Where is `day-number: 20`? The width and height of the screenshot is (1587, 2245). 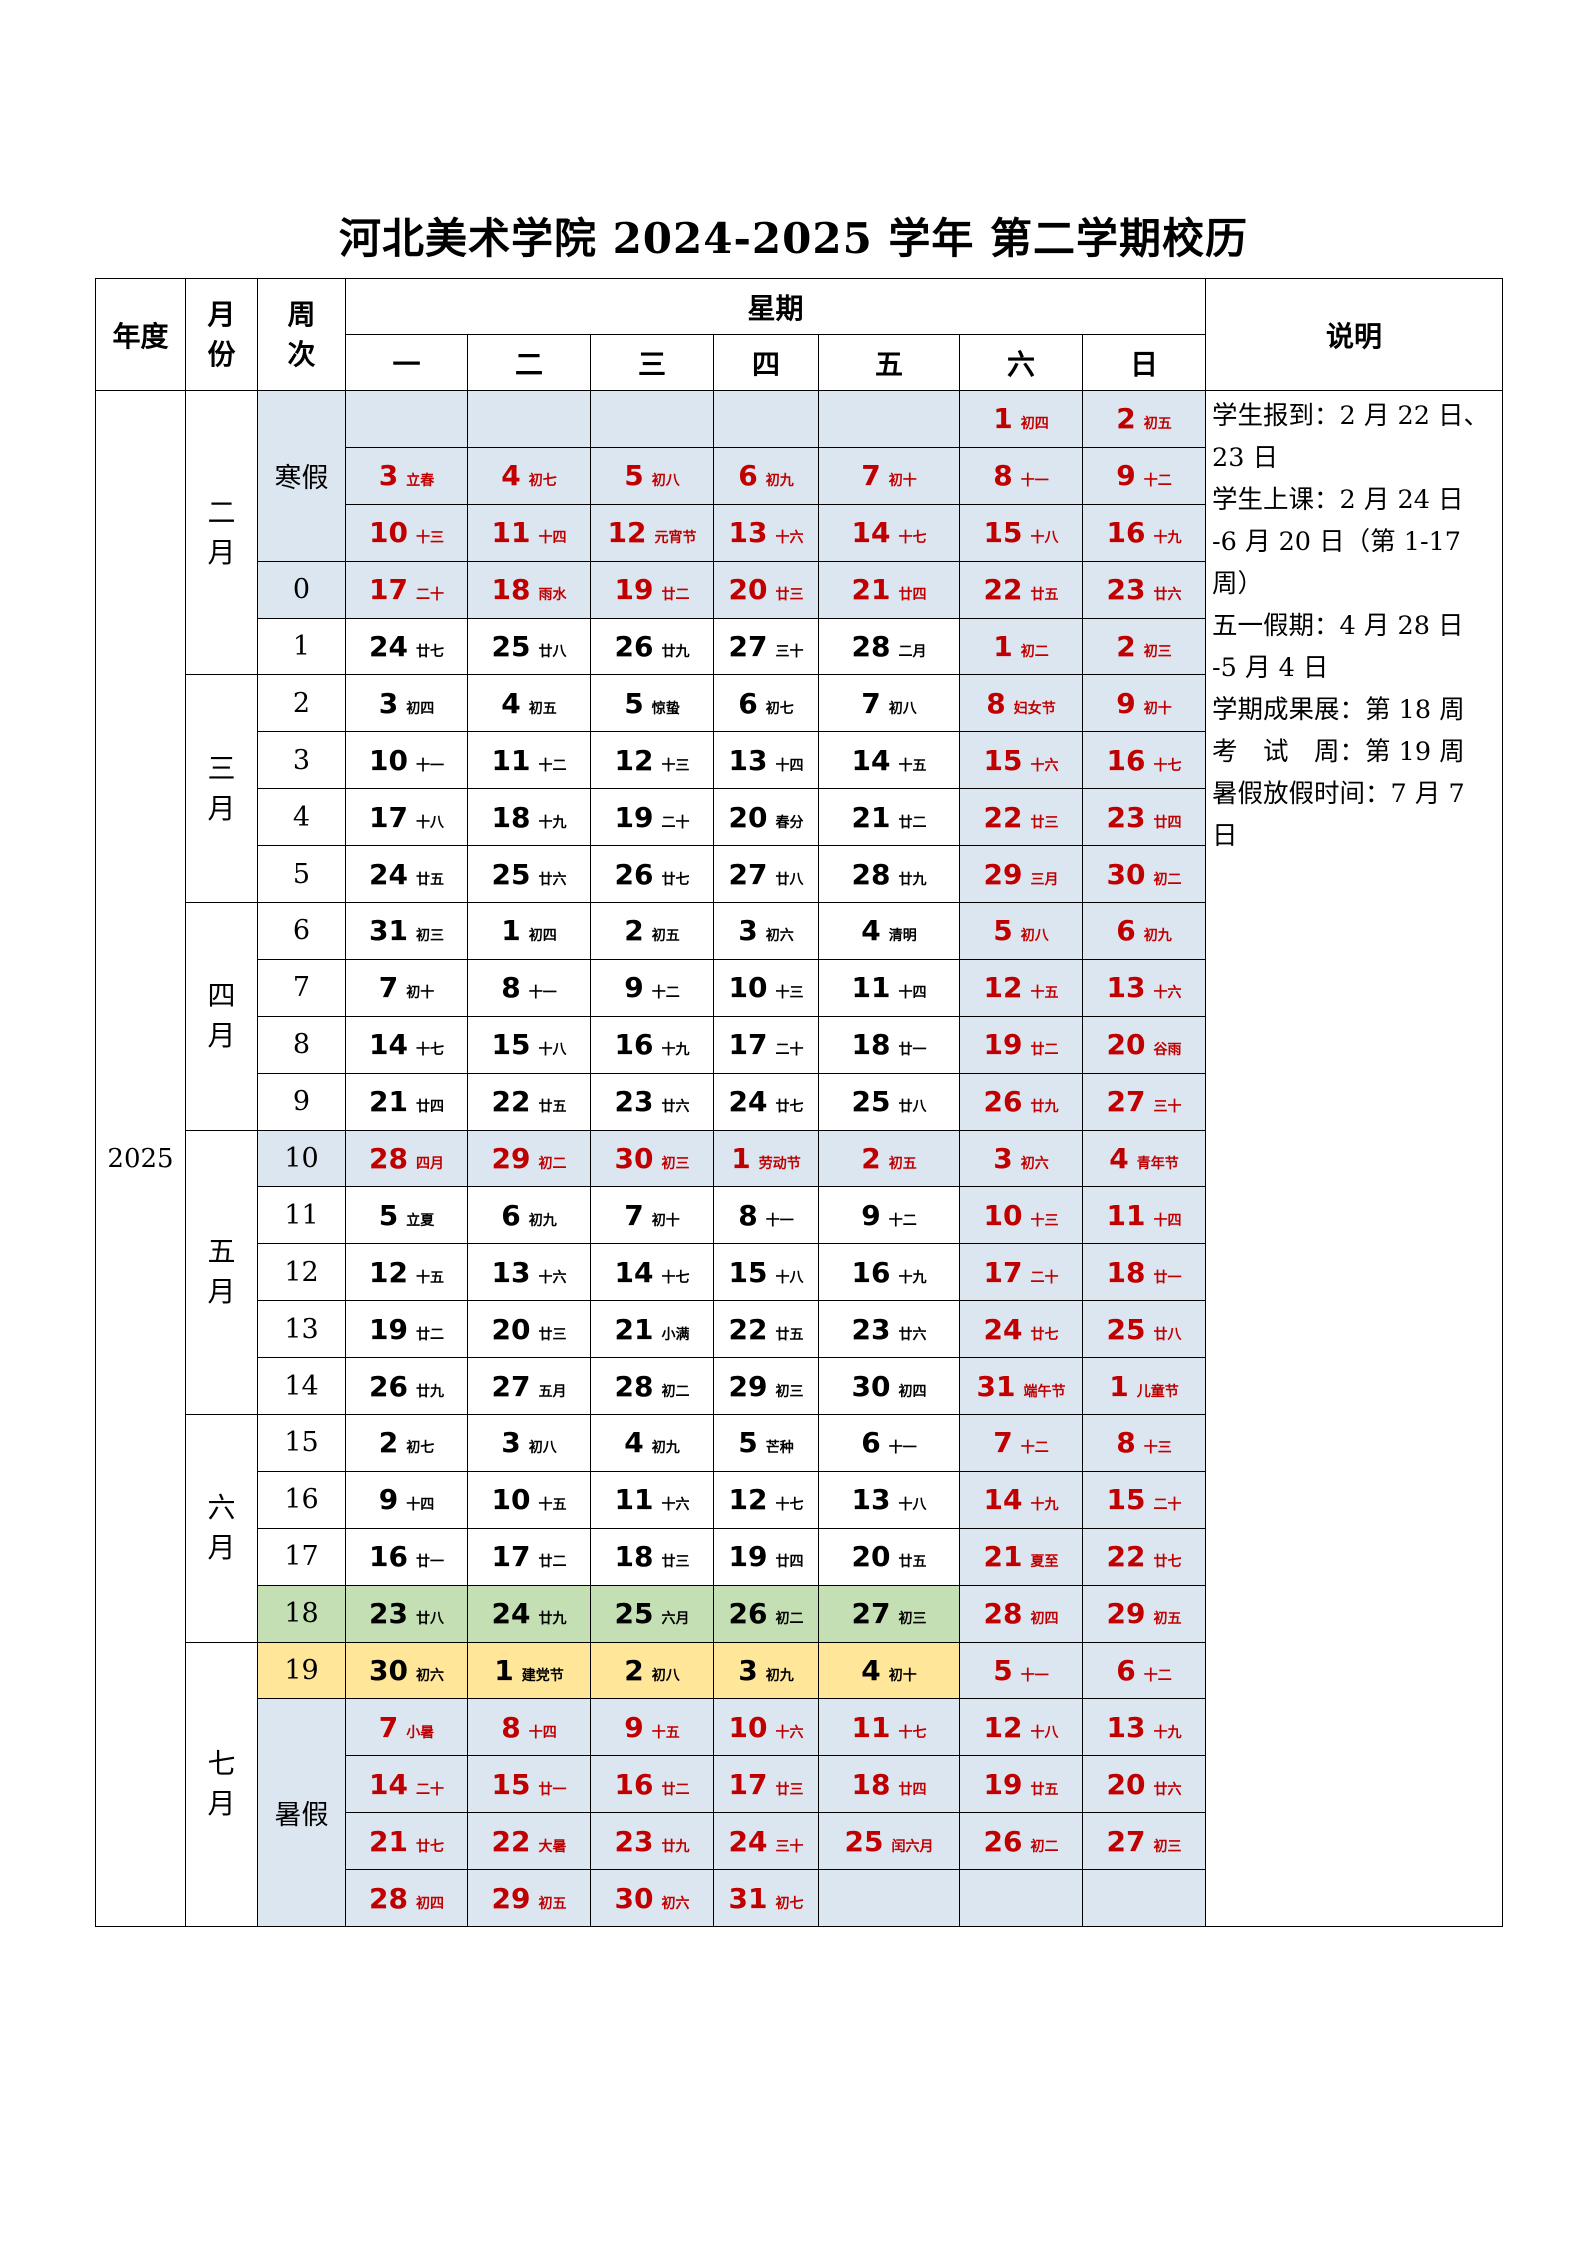 day-number: 20 is located at coordinates (1126, 1784).